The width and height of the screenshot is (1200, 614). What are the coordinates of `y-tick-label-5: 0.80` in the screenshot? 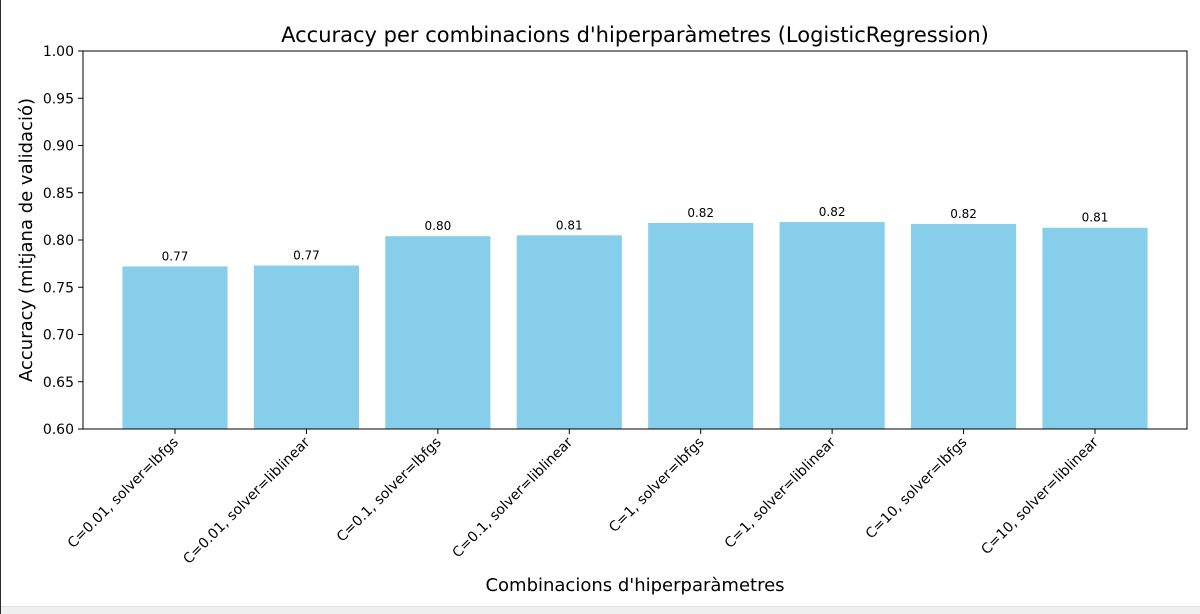 It's located at (58, 241).